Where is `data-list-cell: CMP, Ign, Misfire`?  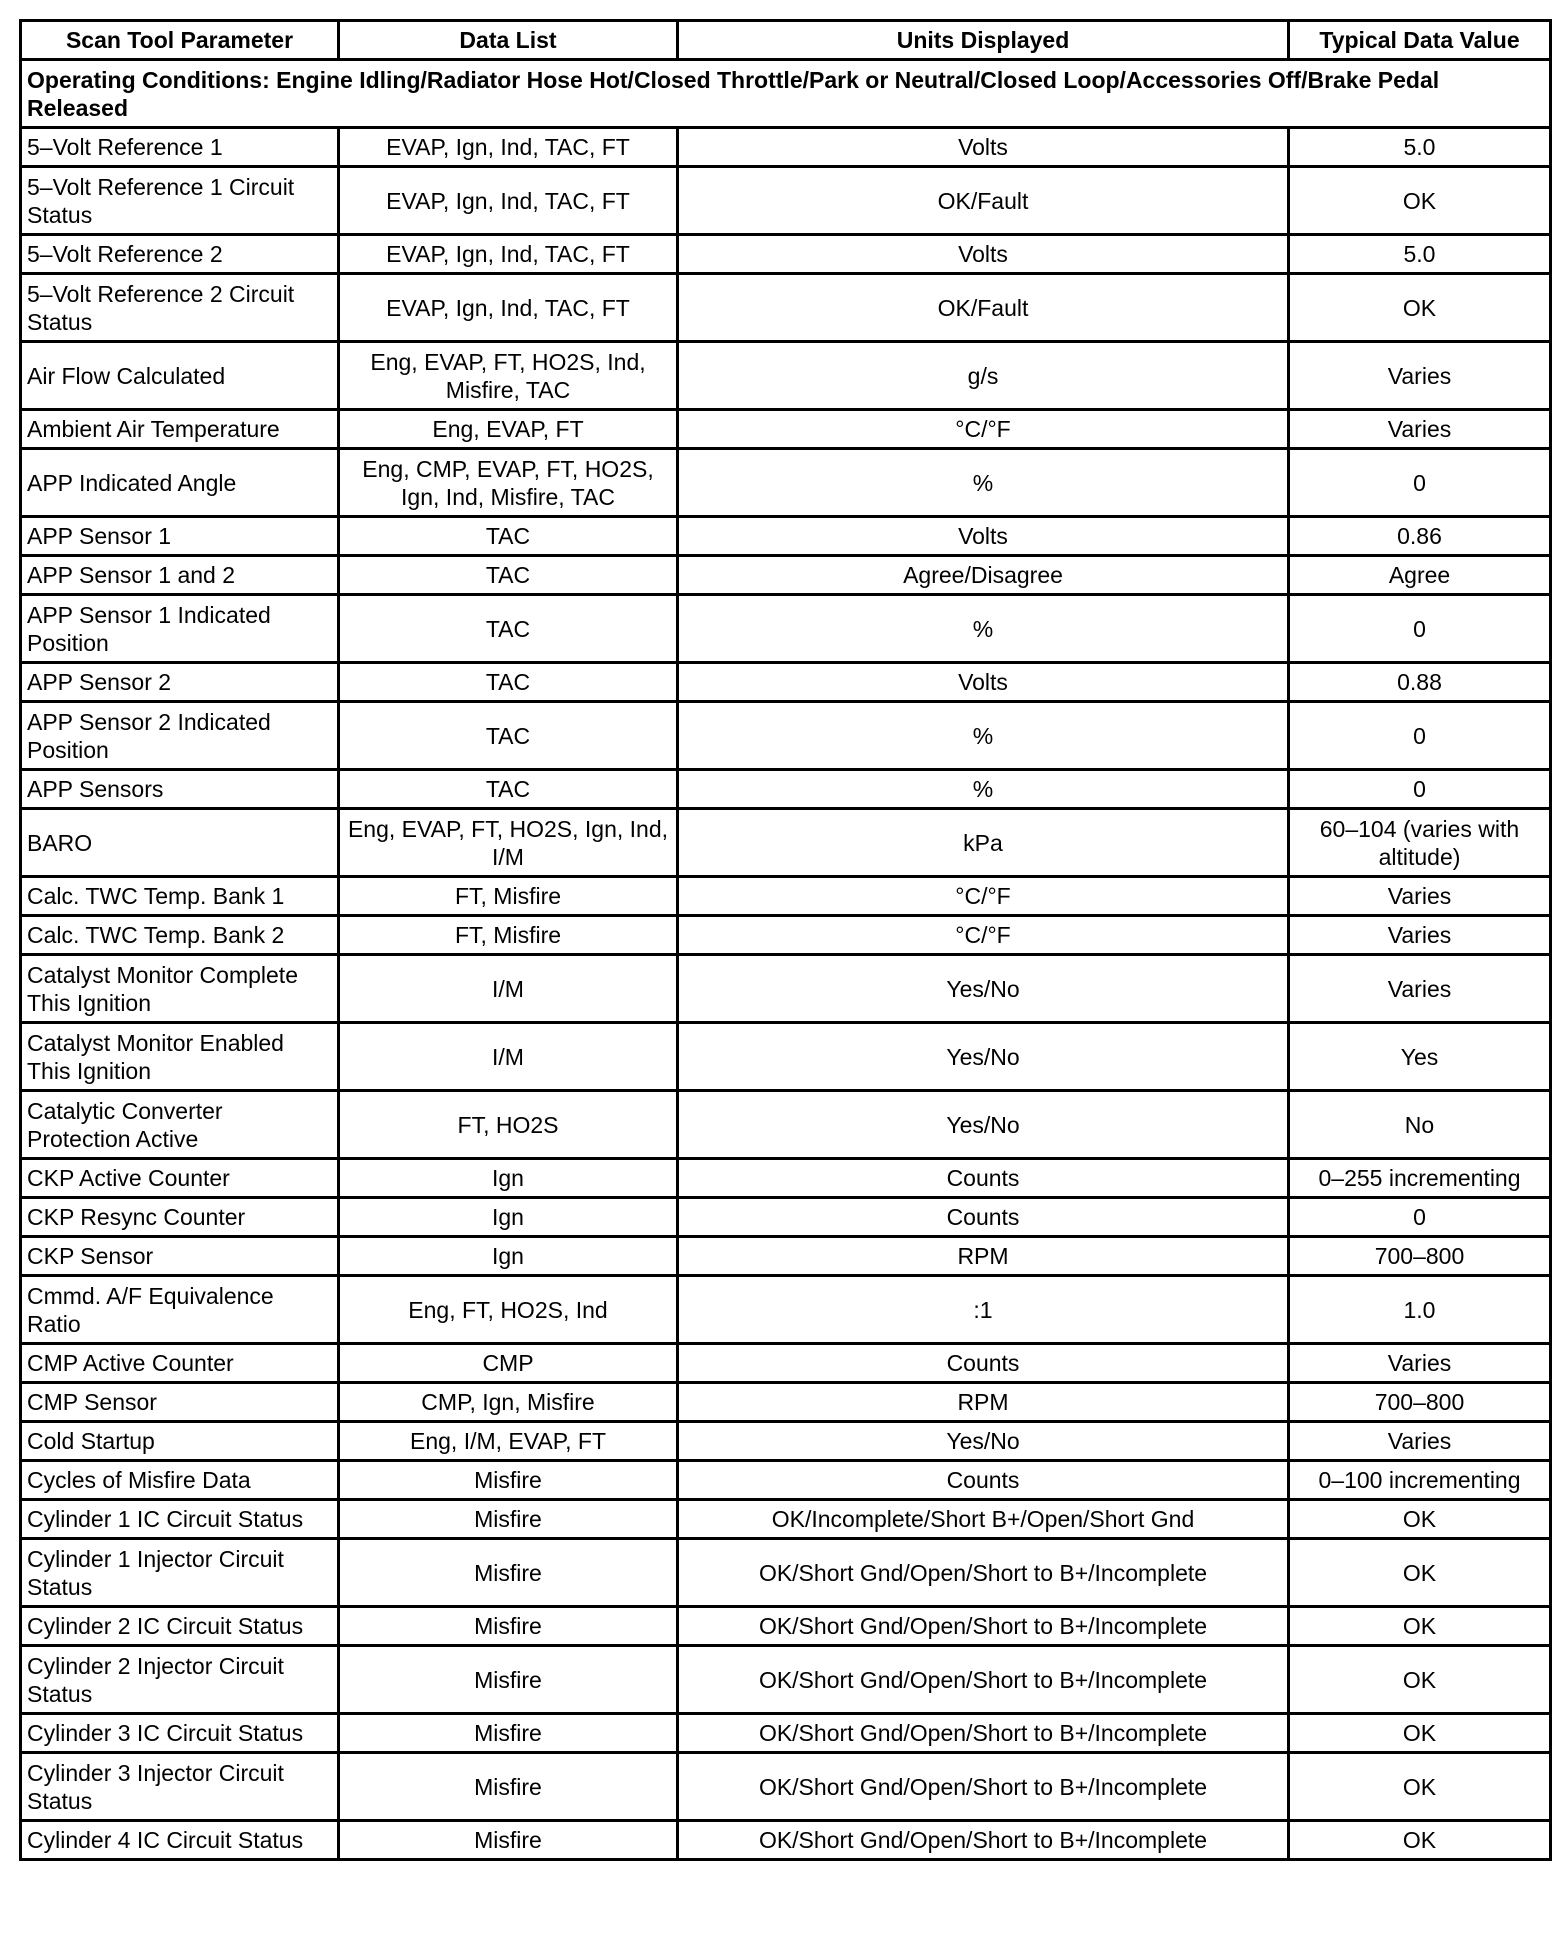 data-list-cell: CMP, Ign, Misfire is located at coordinates (508, 1402).